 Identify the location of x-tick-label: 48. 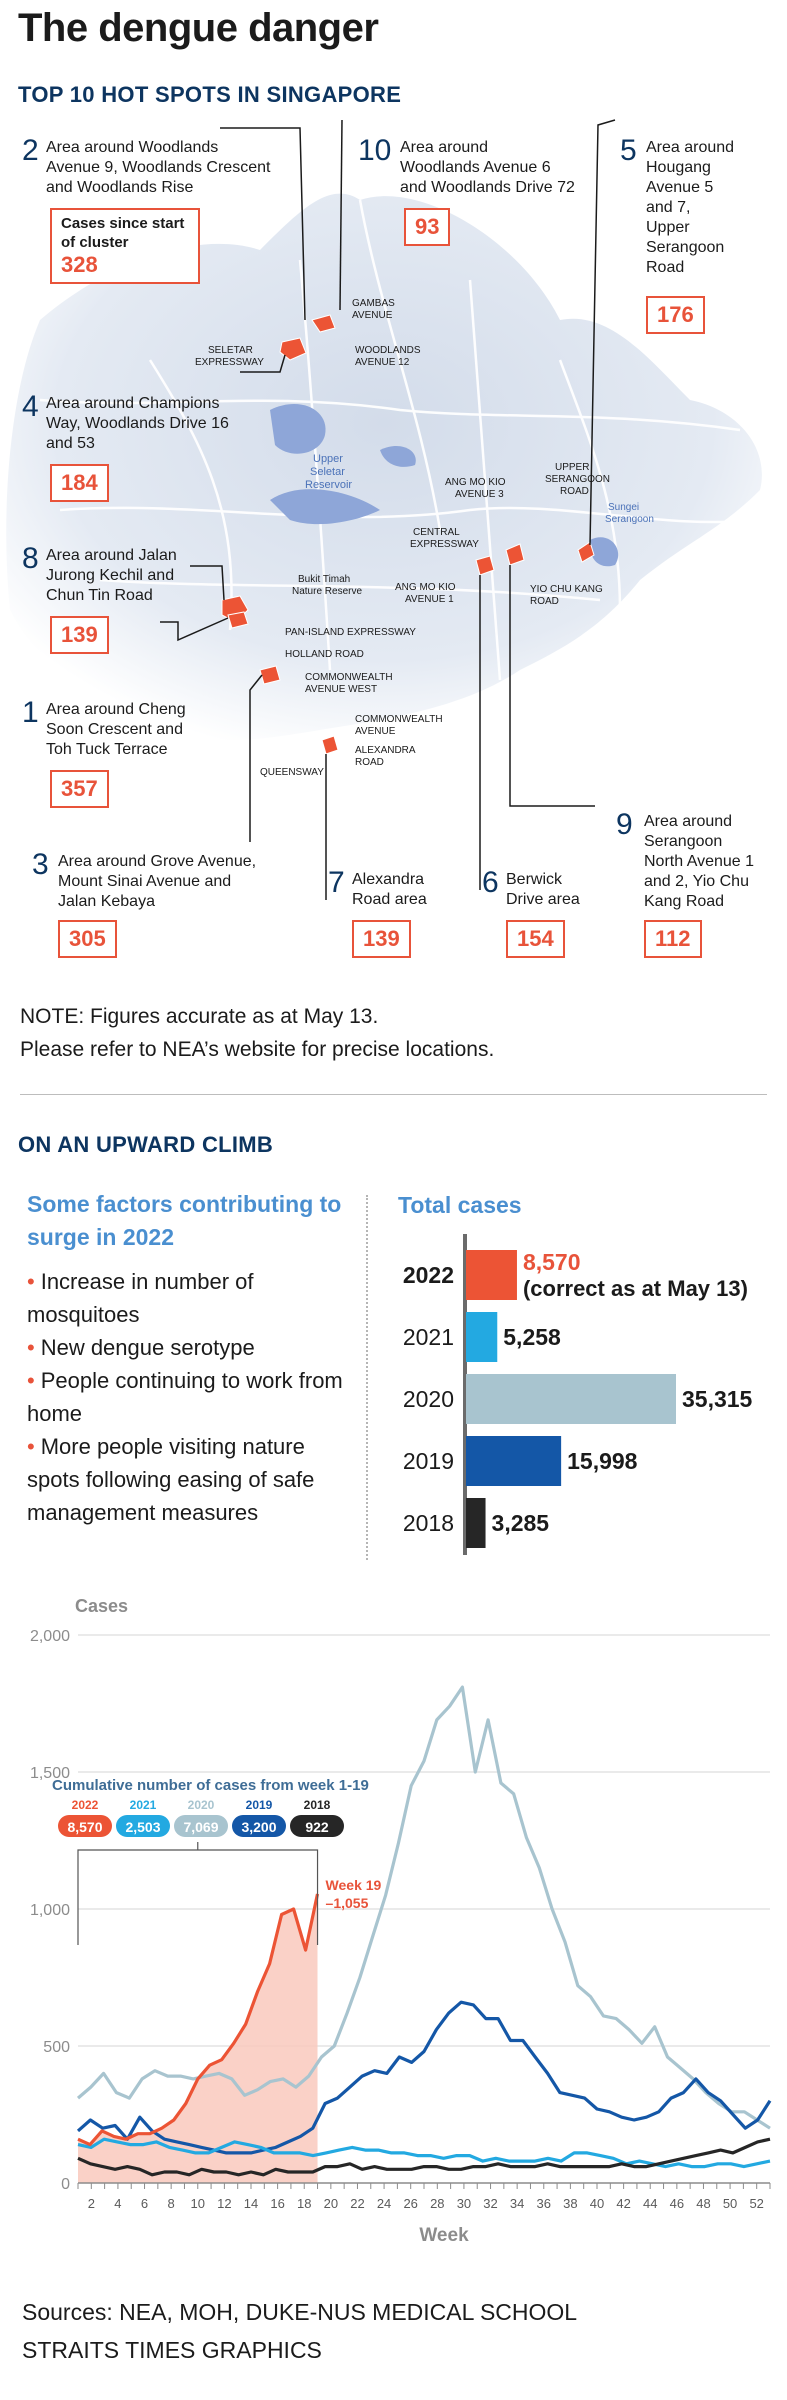
(703, 2203).